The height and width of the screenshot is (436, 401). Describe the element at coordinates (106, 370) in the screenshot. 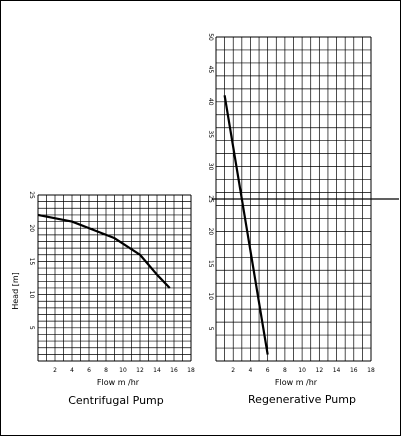

I see `centrifugal-x-tick-label: 8` at that location.